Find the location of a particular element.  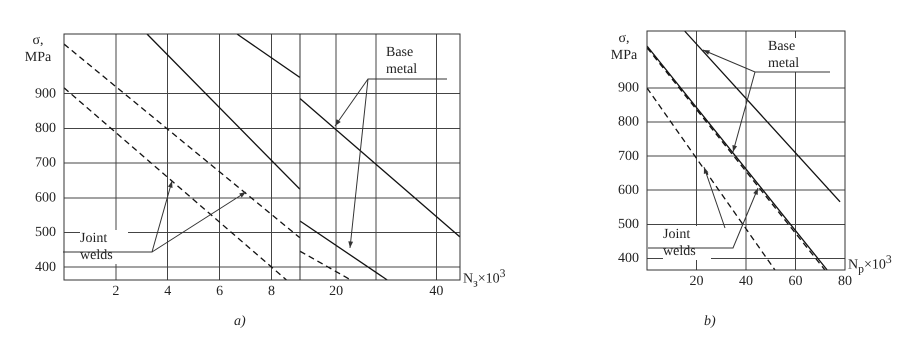

text: b) is located at coordinates (710, 321).